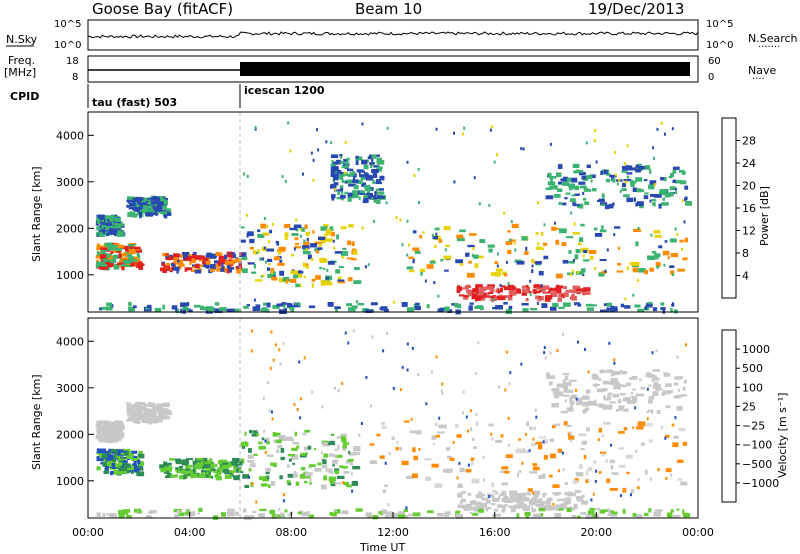 The width and height of the screenshot is (800, 554). What do you see at coordinates (390, 69) in the screenshot?
I see `frequency-panel: Freq. [MHz] 18 8 60 0 Nave ····` at bounding box center [390, 69].